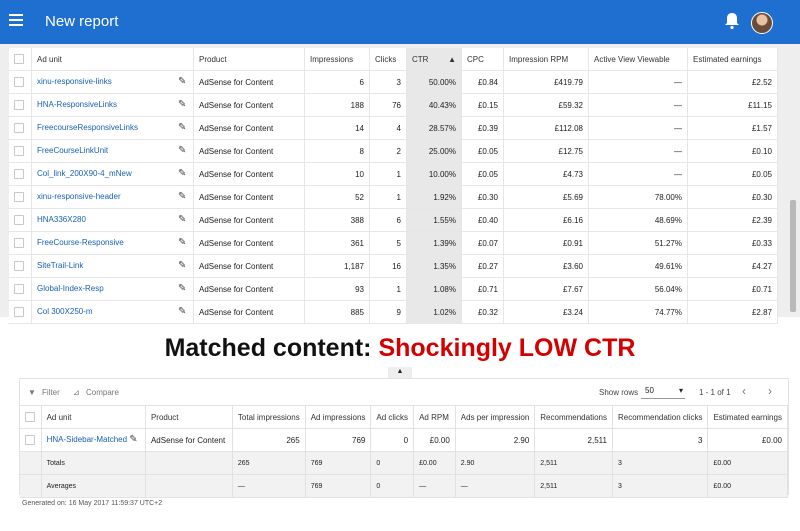 Image resolution: width=800 pixels, height=531 pixels. I want to click on ad-unit-link: FreecourseResponsiveLinks, so click(87, 127).